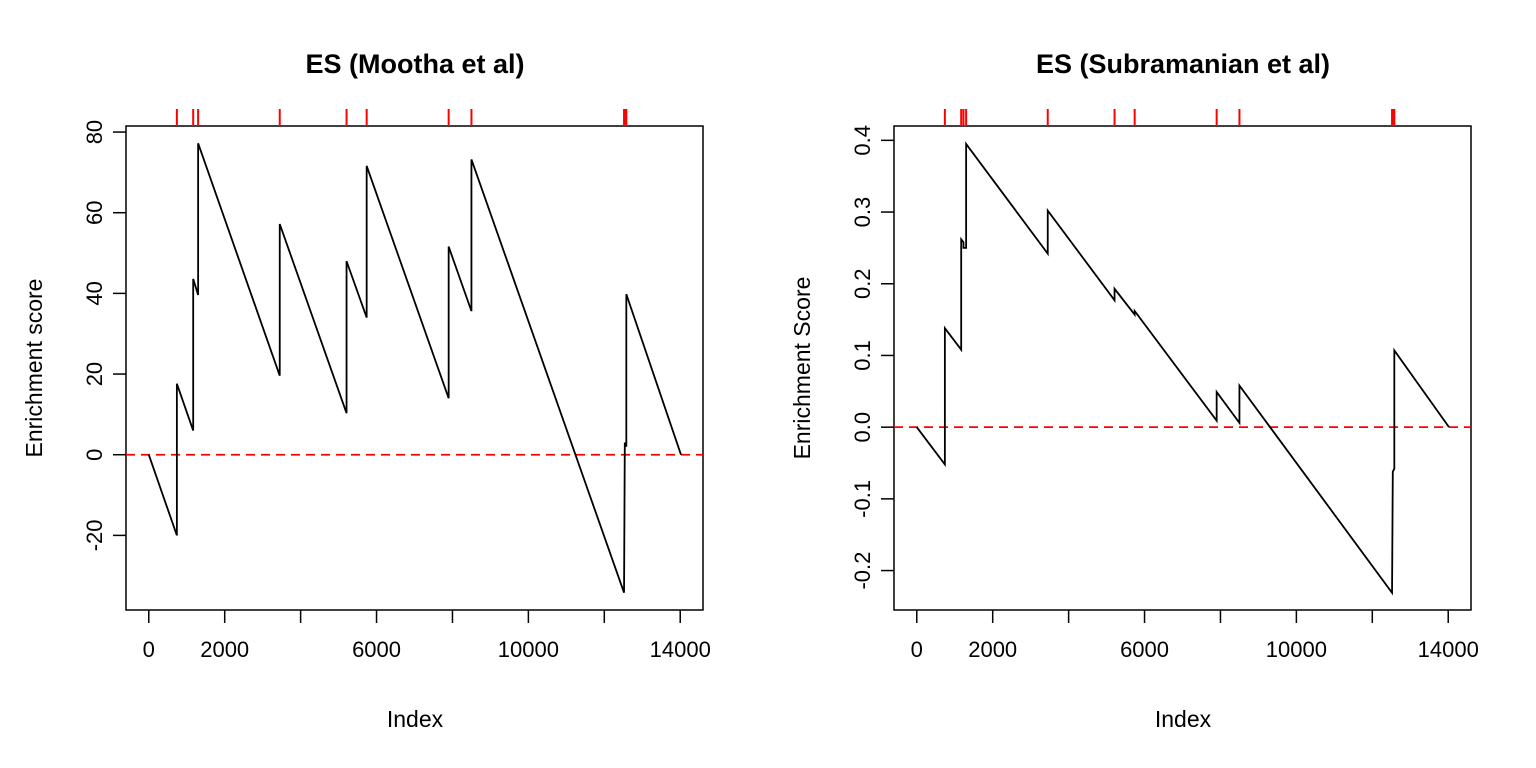  I want to click on y-tick-label: 80, so click(94, 132).